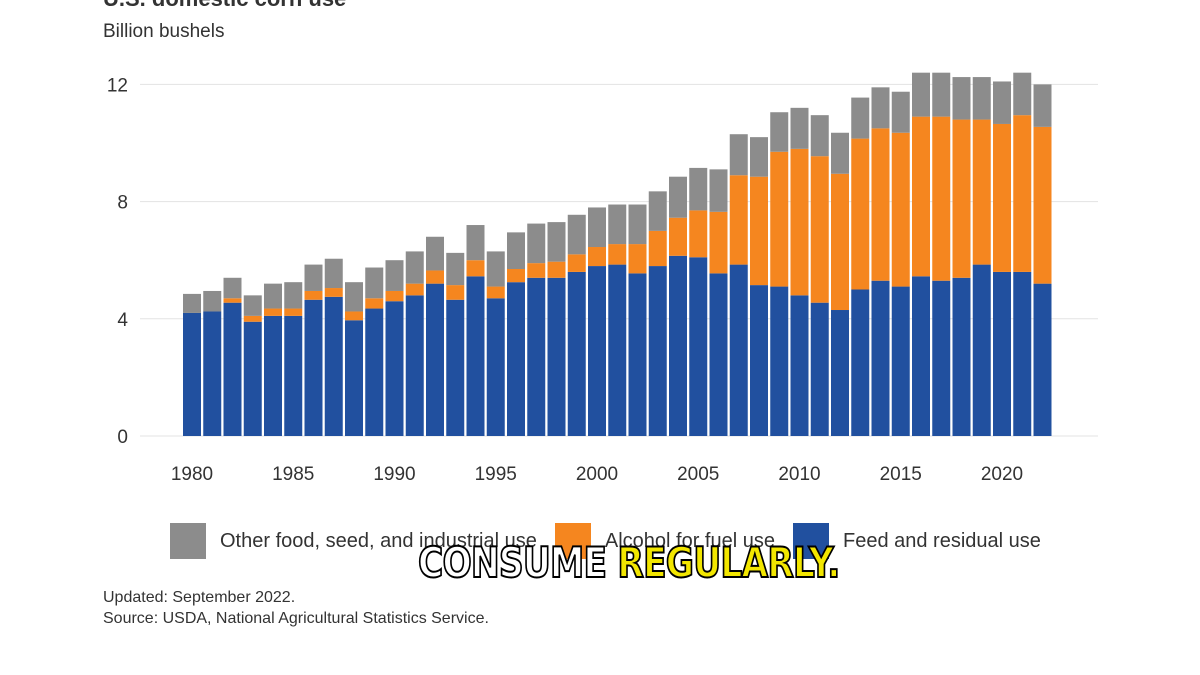 This screenshot has height=675, width=1200. I want to click on x-tick-label: 2005, so click(698, 474).